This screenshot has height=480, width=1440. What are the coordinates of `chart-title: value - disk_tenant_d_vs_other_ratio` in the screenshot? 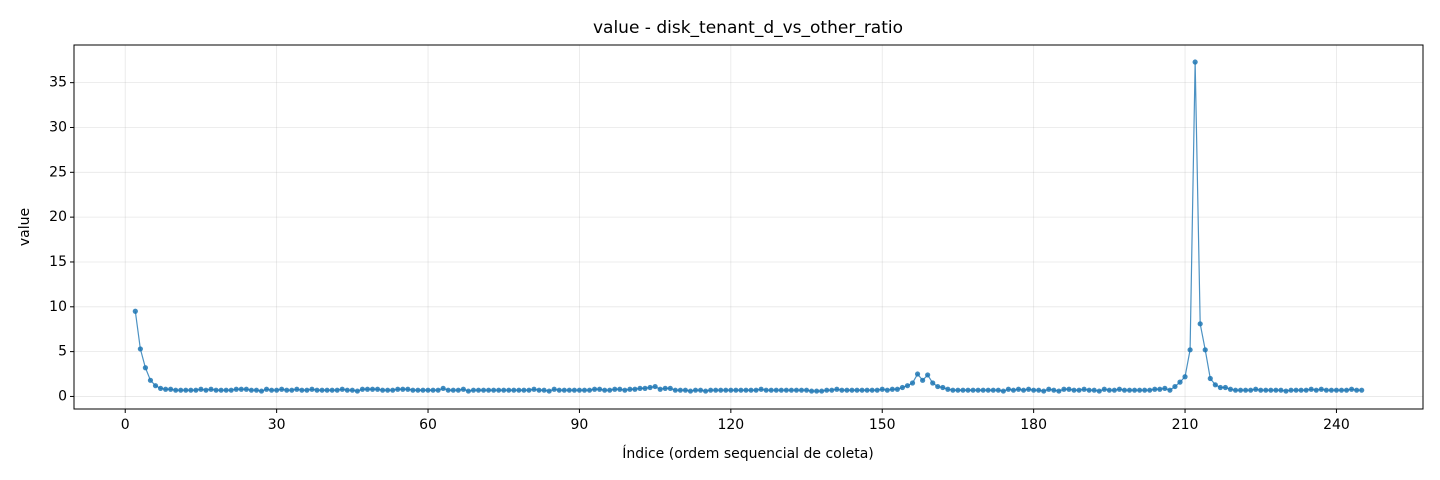 It's located at (748, 28).